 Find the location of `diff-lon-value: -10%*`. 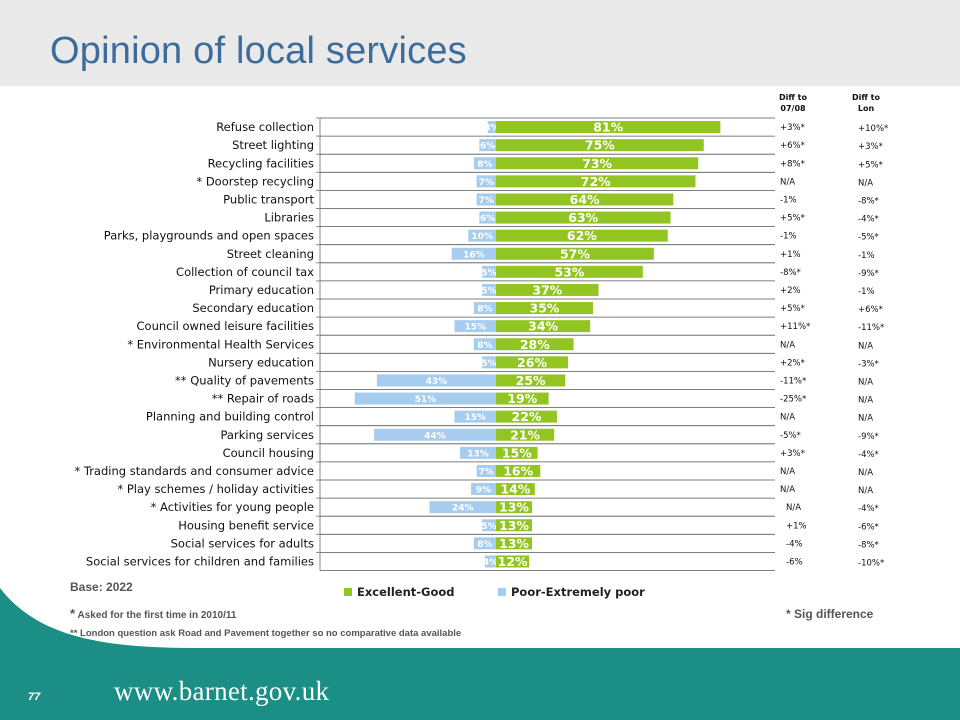

diff-lon-value: -10%* is located at coordinates (871, 563).